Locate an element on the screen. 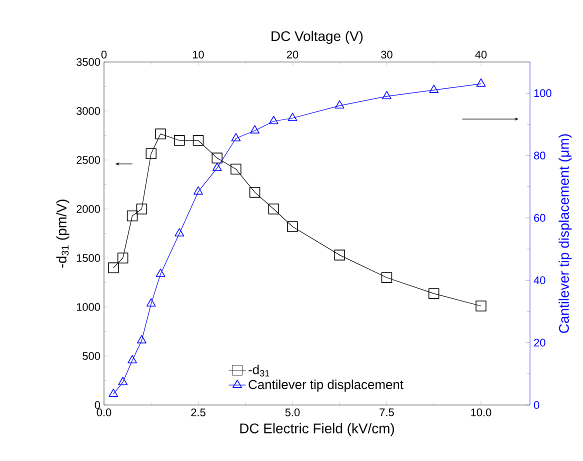  x2-tick-label: 10 is located at coordinates (198, 54).